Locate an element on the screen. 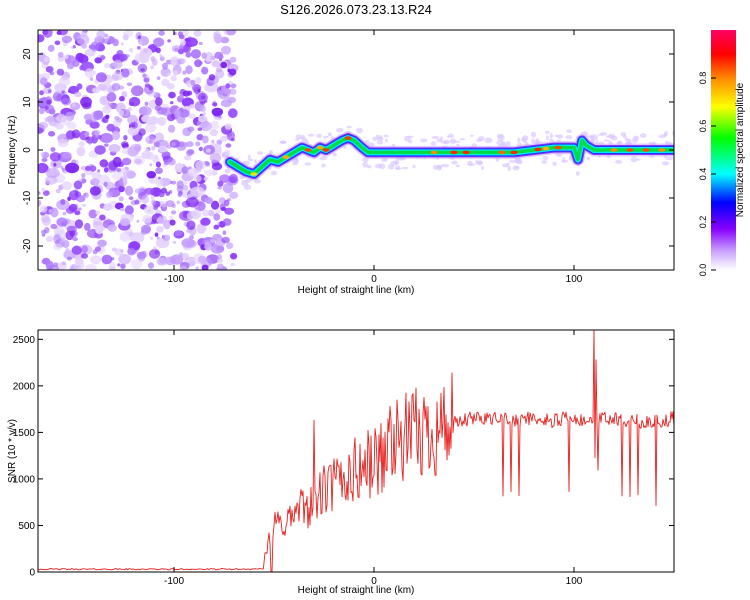  x-tick-label: -100 is located at coordinates (174, 279).